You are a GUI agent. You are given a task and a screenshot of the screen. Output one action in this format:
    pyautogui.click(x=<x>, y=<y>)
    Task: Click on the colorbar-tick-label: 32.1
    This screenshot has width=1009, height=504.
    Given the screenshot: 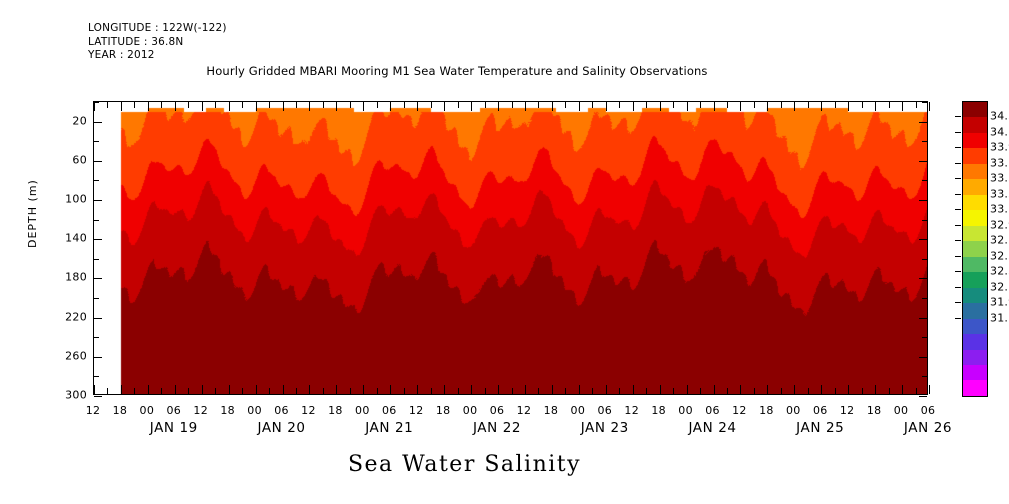 What is the action you would take?
    pyautogui.click(x=999, y=287)
    